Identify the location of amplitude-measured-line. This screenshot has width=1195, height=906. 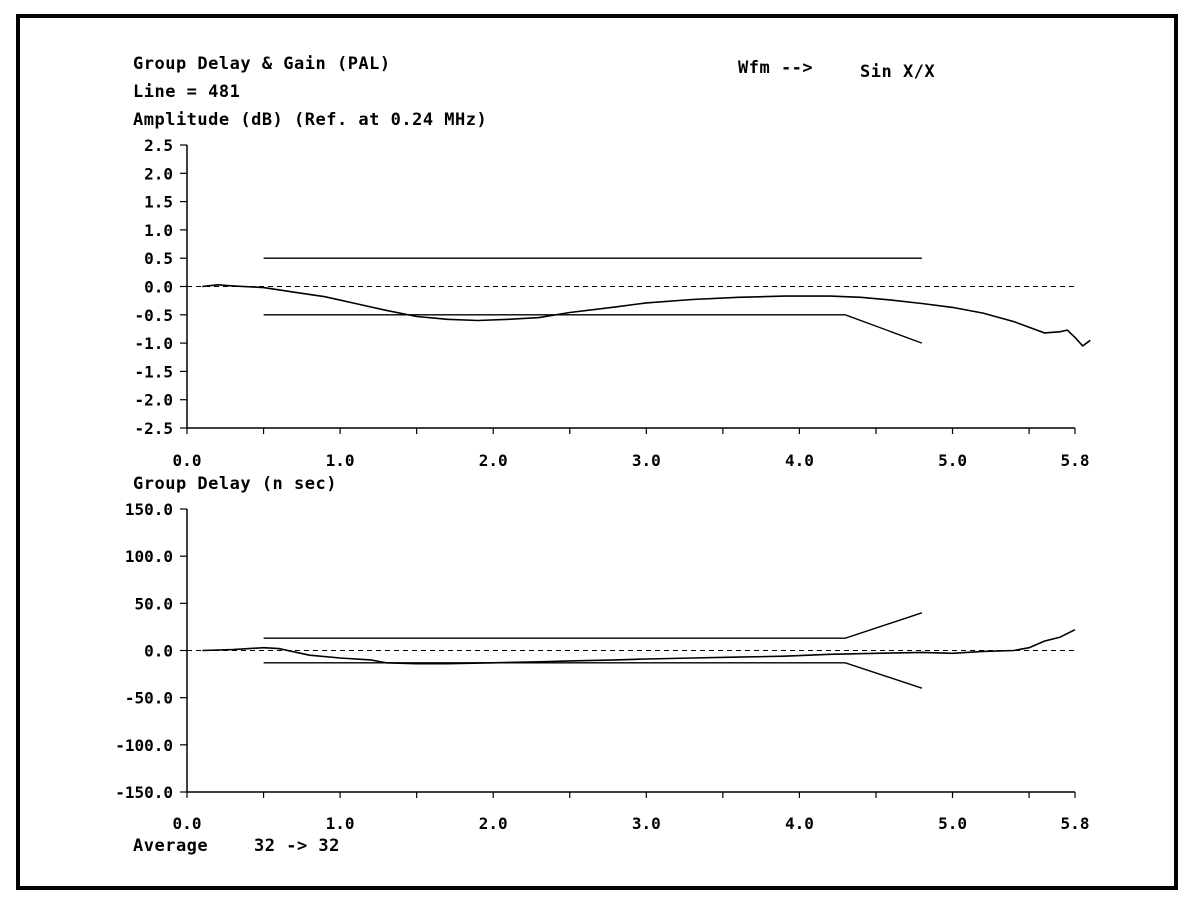
(646, 315).